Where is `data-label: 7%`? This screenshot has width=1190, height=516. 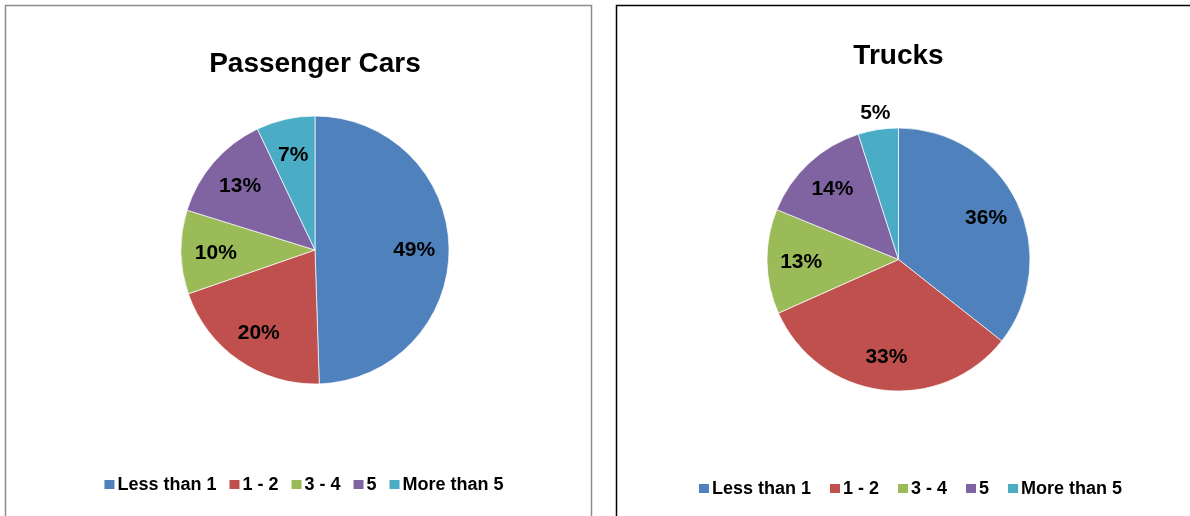
data-label: 7% is located at coordinates (293, 153).